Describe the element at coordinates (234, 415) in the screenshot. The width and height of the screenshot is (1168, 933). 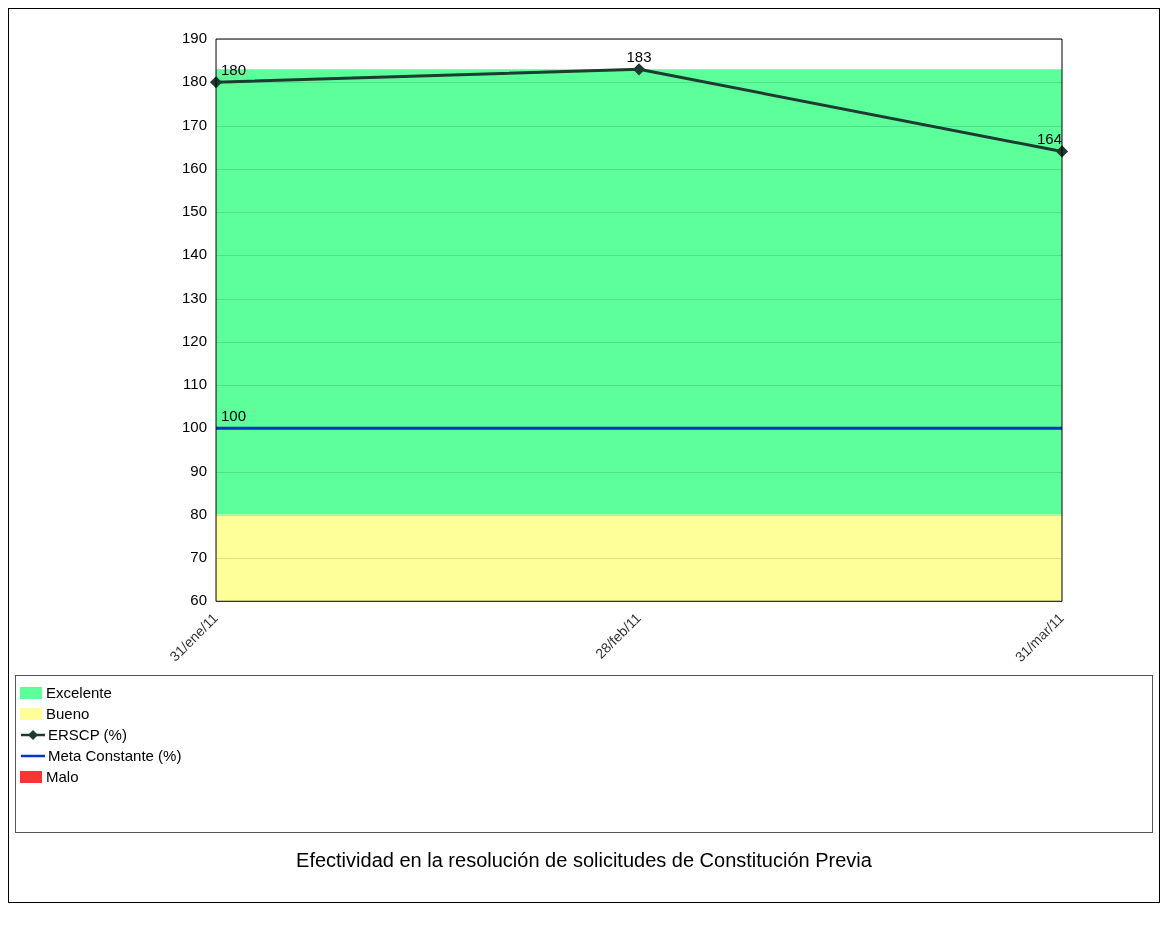
I see `data-label: 100` at that location.